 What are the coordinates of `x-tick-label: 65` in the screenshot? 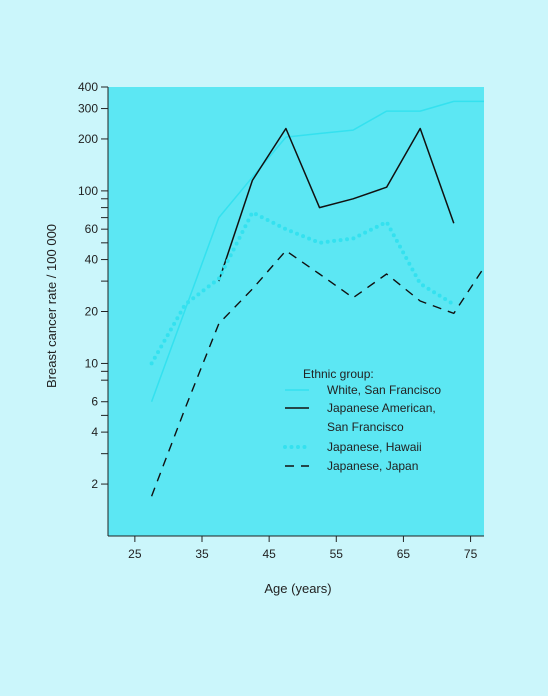 It's located at (404, 554).